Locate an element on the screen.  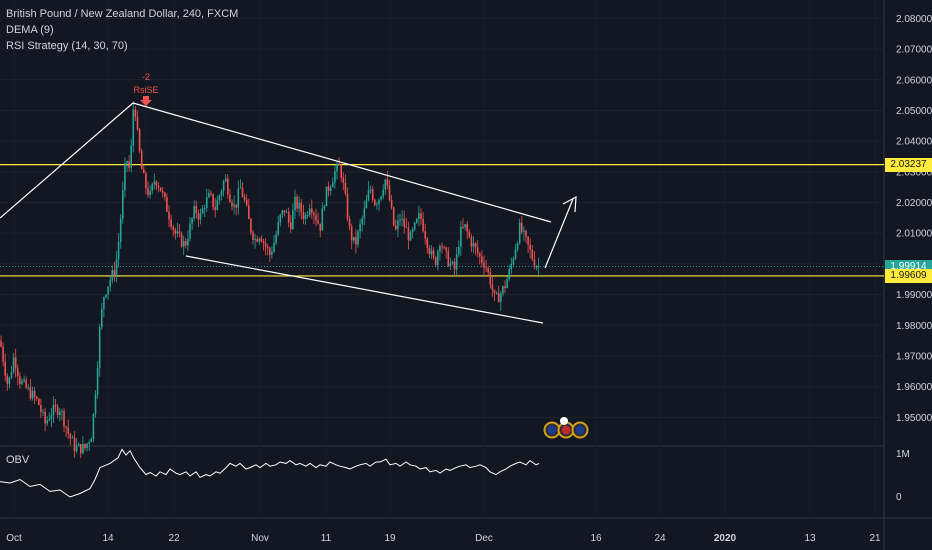
time-tick-label: Oct is located at coordinates (14, 538).